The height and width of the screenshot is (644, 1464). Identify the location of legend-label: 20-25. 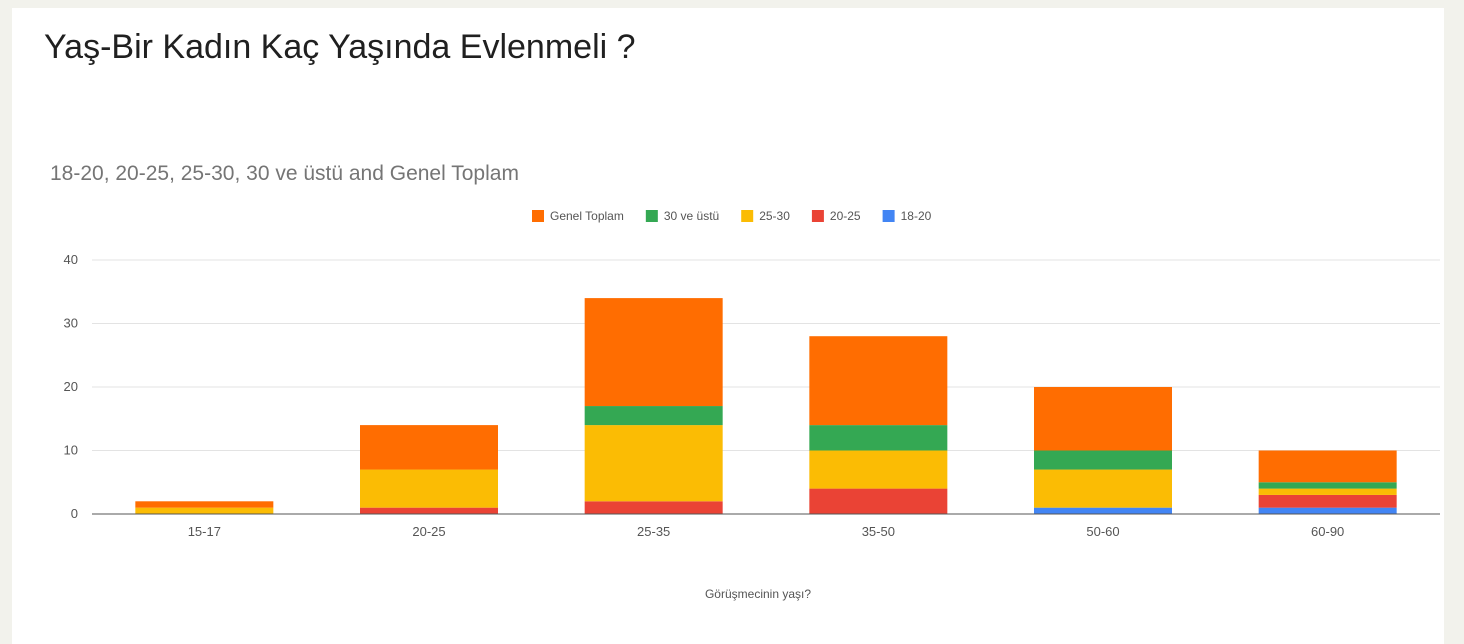
(845, 216).